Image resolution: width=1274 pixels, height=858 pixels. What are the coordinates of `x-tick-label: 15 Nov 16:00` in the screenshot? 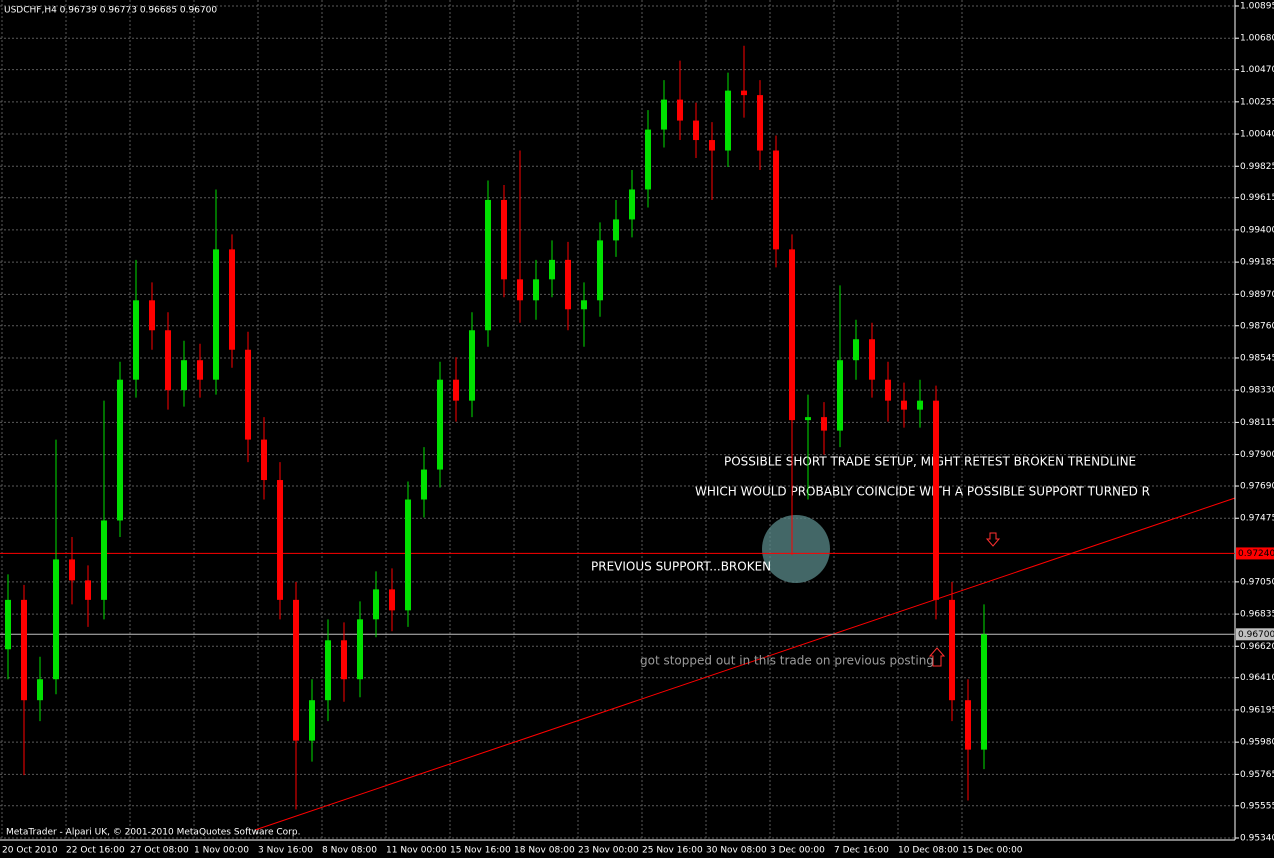 It's located at (480, 851).